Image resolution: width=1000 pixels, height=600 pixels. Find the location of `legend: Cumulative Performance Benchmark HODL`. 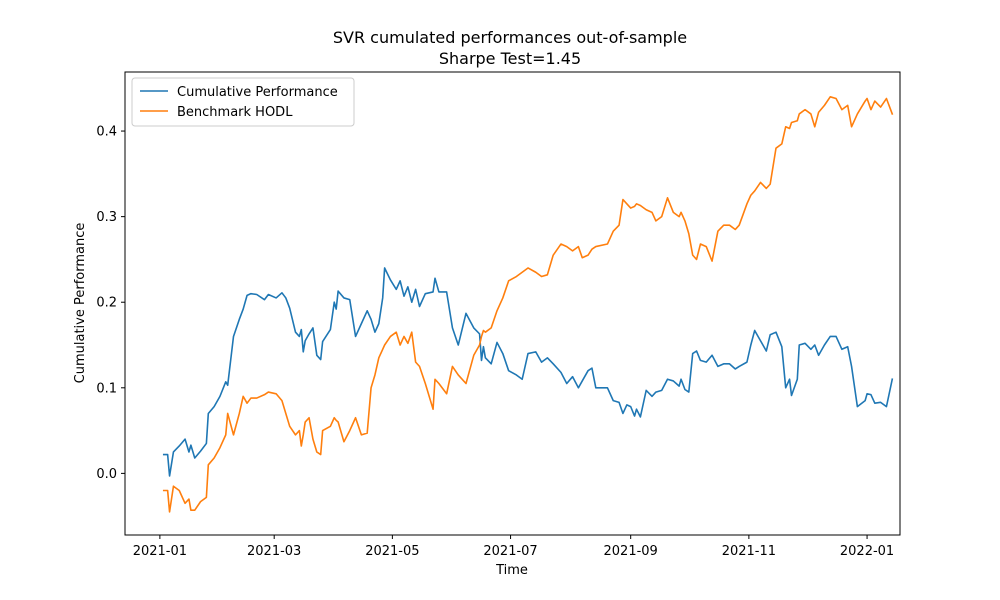

legend: Cumulative Performance Benchmark HODL is located at coordinates (243, 102).